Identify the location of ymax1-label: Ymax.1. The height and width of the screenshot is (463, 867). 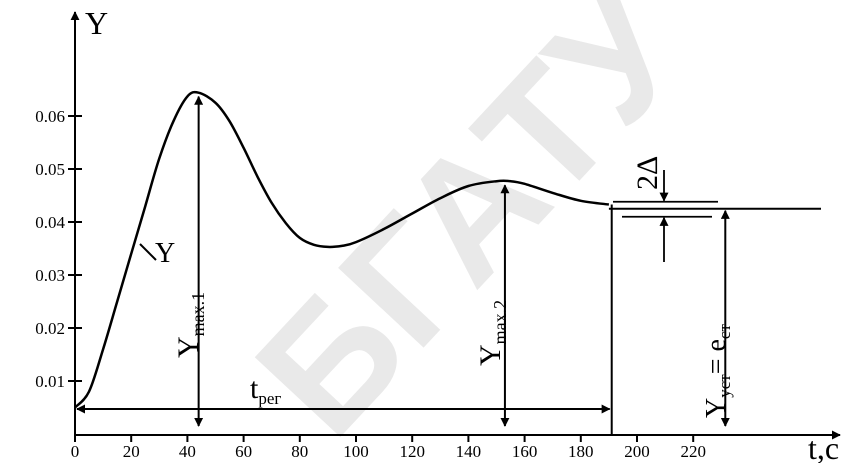
(190, 325).